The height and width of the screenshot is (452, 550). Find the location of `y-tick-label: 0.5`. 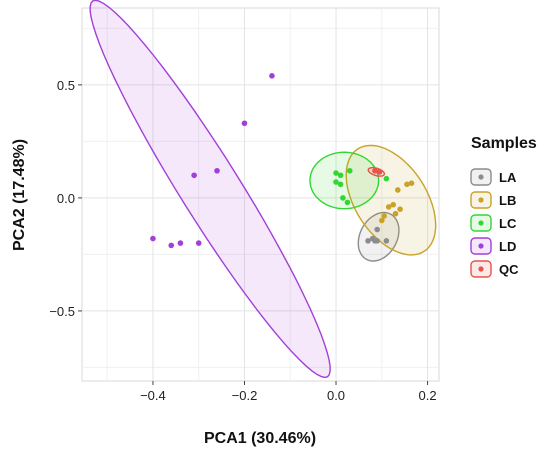

y-tick-label: 0.5 is located at coordinates (66, 85).